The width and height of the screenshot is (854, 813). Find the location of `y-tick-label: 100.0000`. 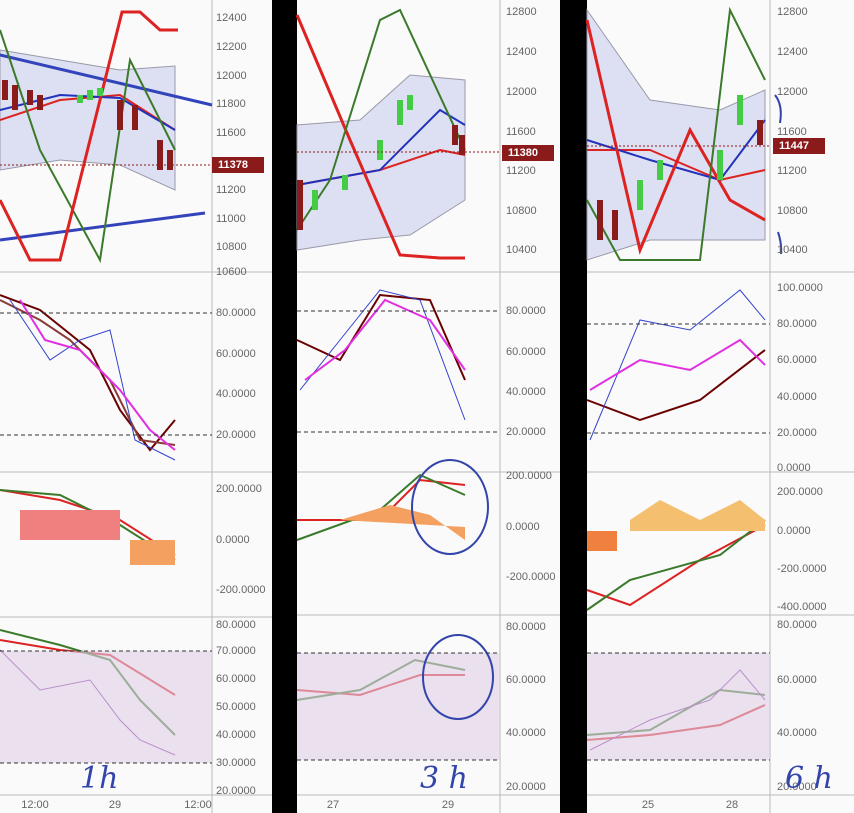

y-tick-label: 100.0000 is located at coordinates (800, 288).